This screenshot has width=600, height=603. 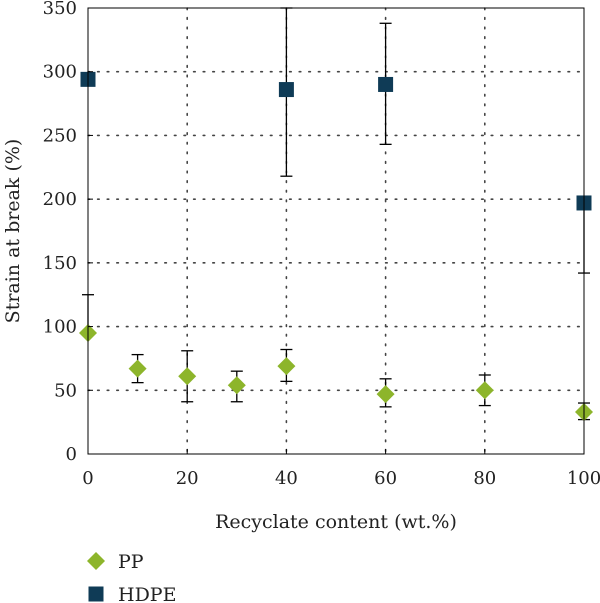 What do you see at coordinates (484, 478) in the screenshot?
I see `x-tick-label: 80` at bounding box center [484, 478].